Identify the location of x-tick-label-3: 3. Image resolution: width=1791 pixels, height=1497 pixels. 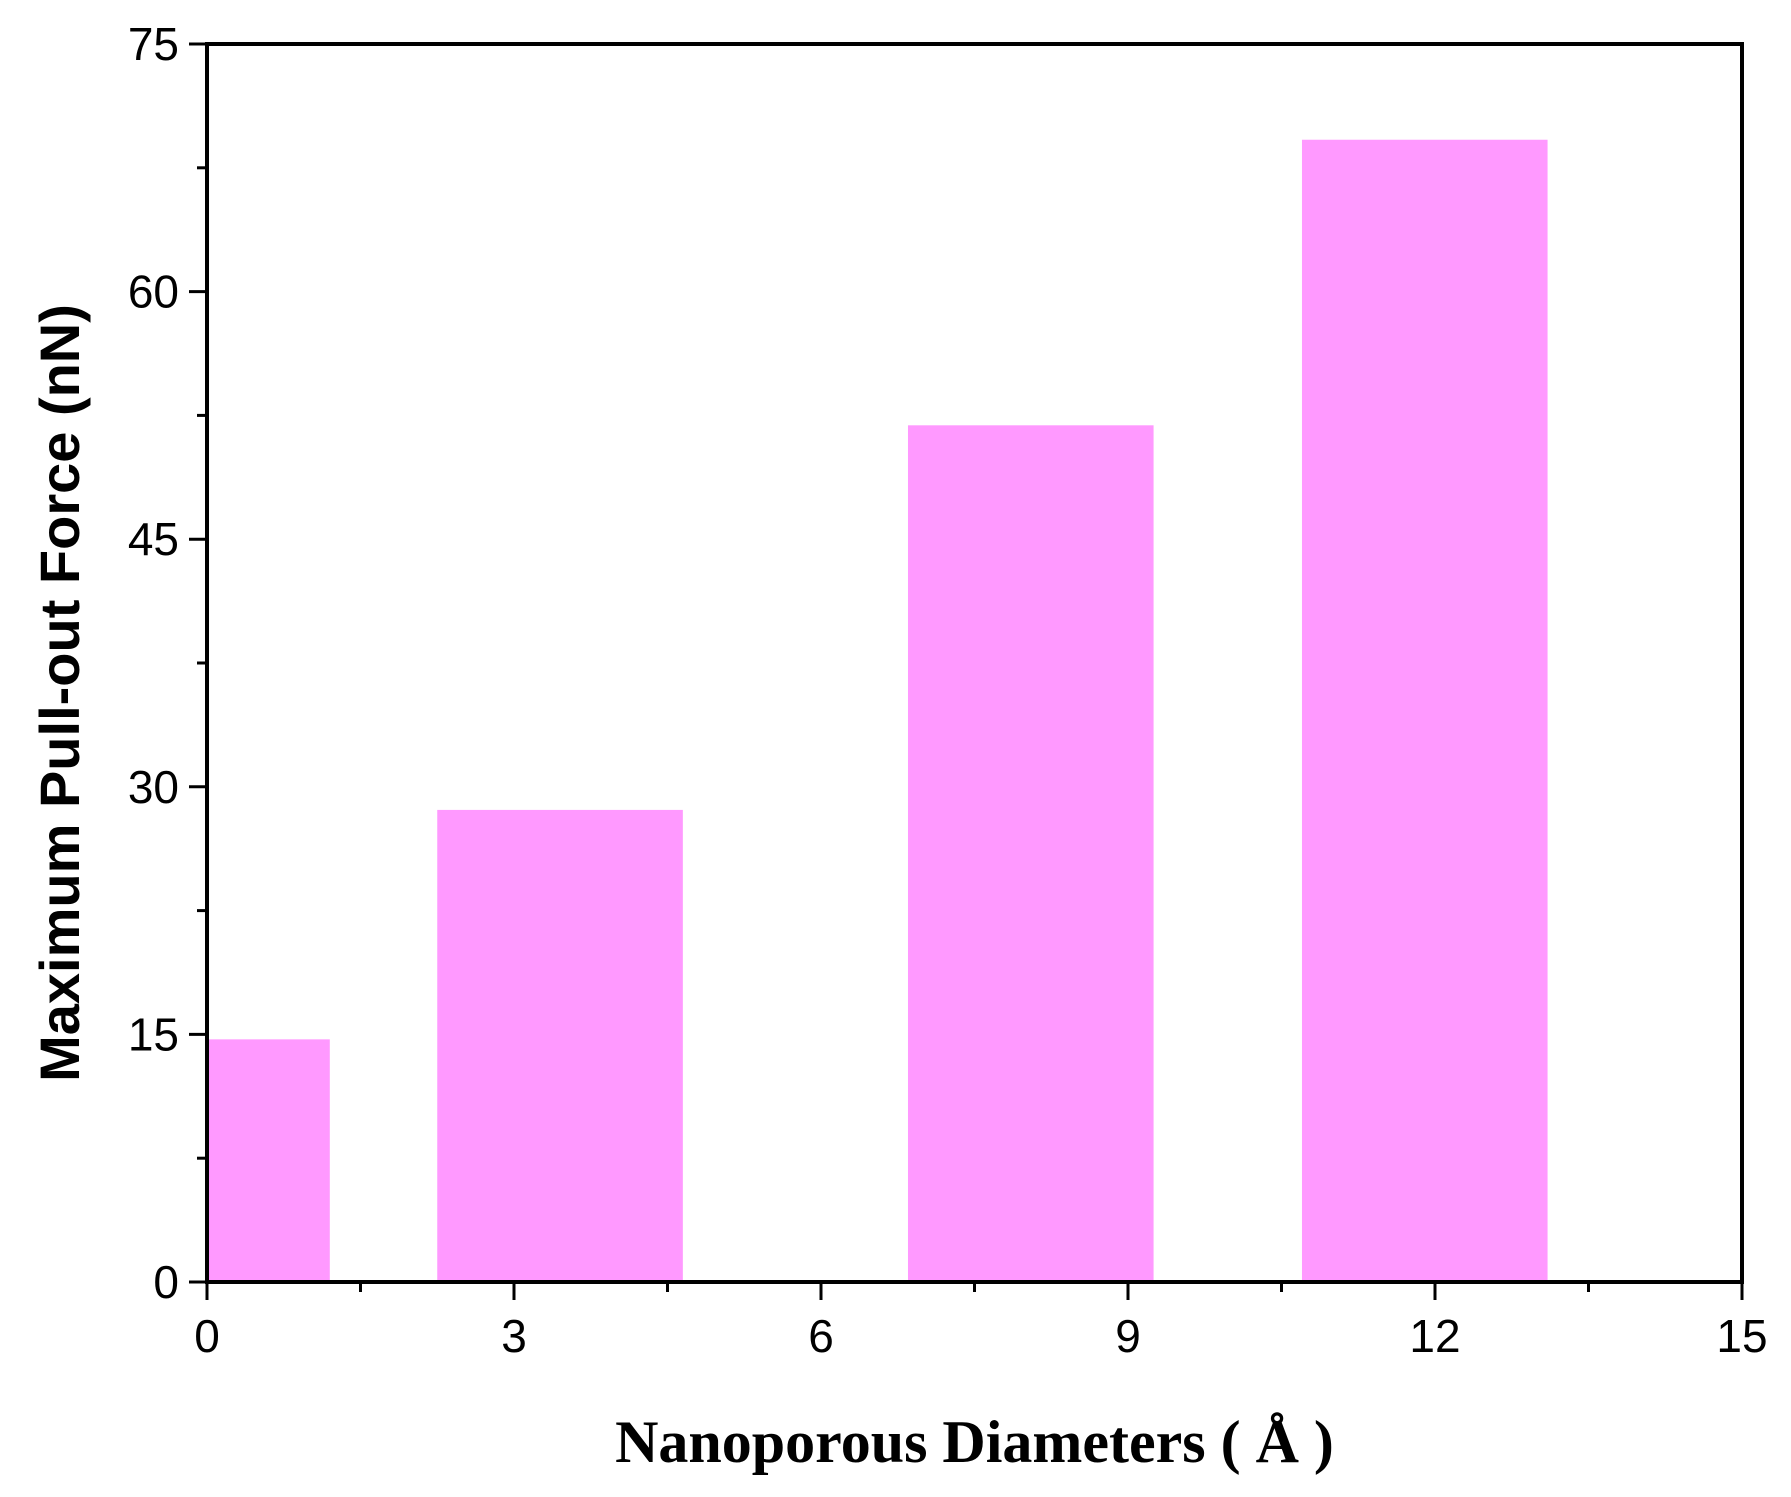
(514, 1336).